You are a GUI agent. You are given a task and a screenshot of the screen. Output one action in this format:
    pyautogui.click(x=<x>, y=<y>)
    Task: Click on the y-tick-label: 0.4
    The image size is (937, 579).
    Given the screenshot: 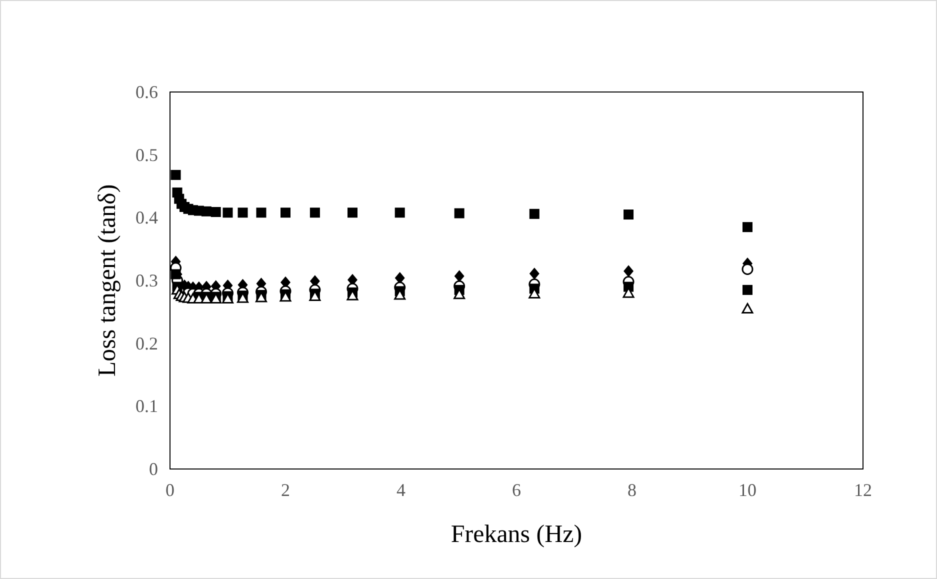 What is the action you would take?
    pyautogui.click(x=147, y=218)
    